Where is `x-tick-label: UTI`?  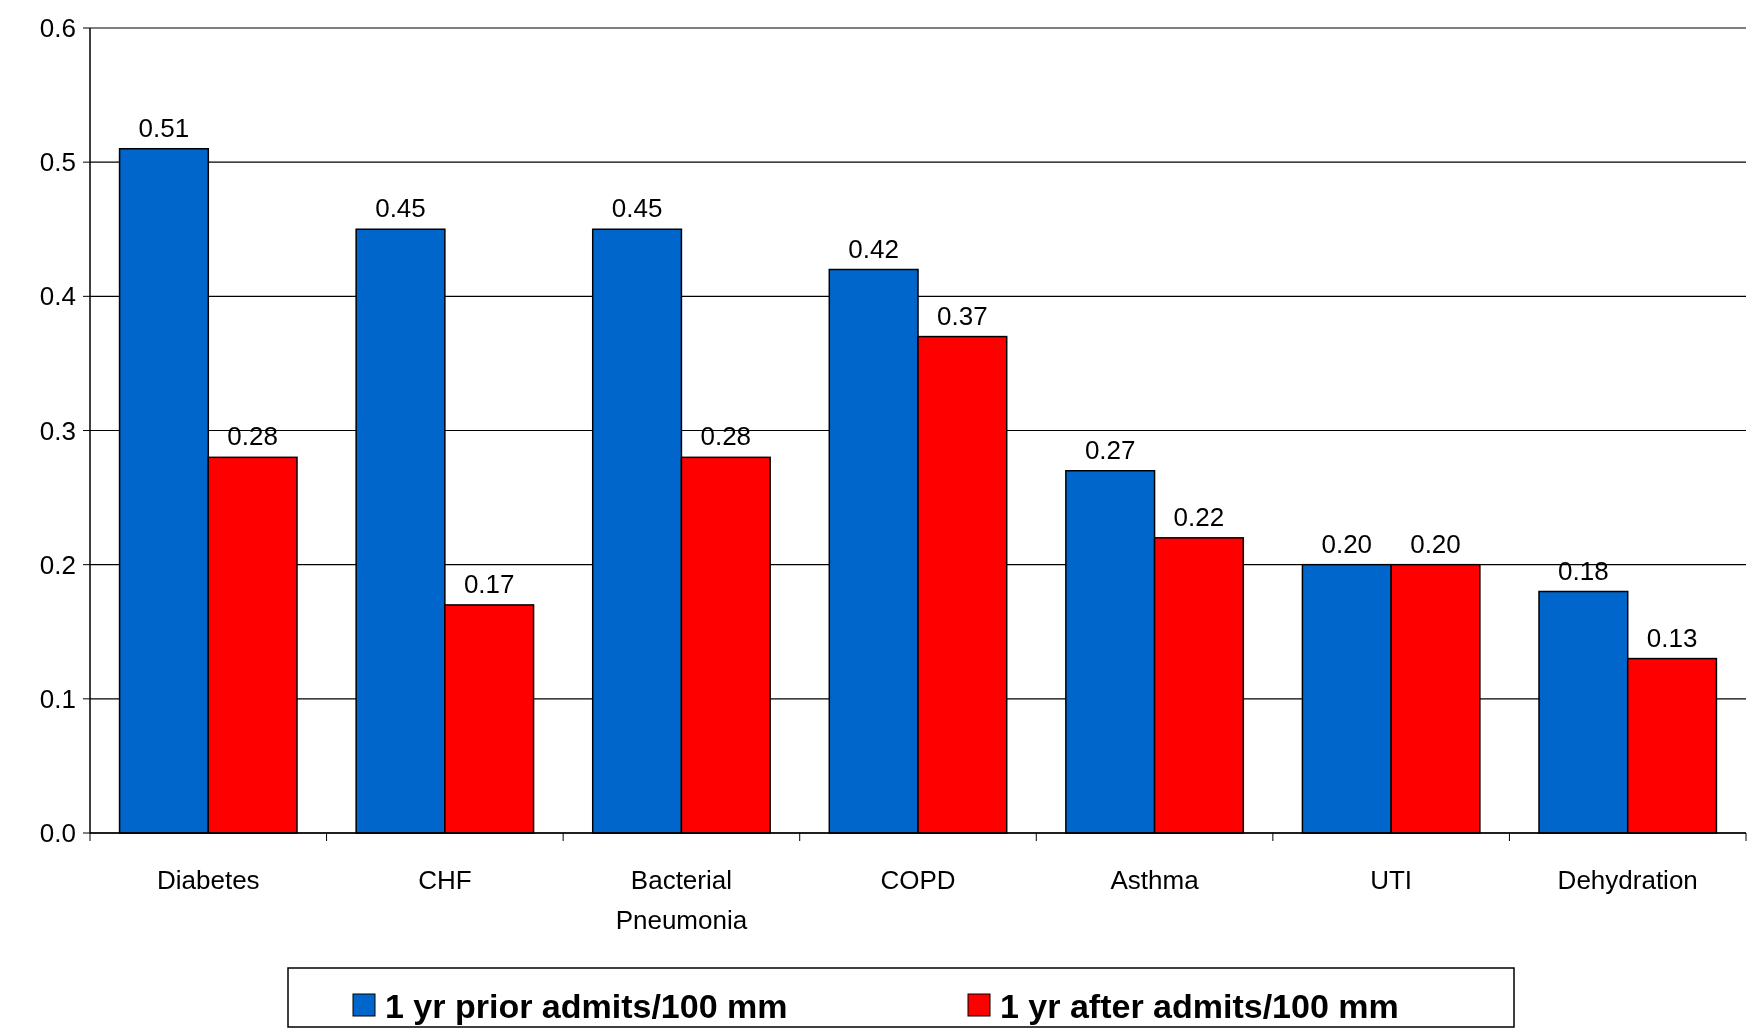 x-tick-label: UTI is located at coordinates (1391, 880).